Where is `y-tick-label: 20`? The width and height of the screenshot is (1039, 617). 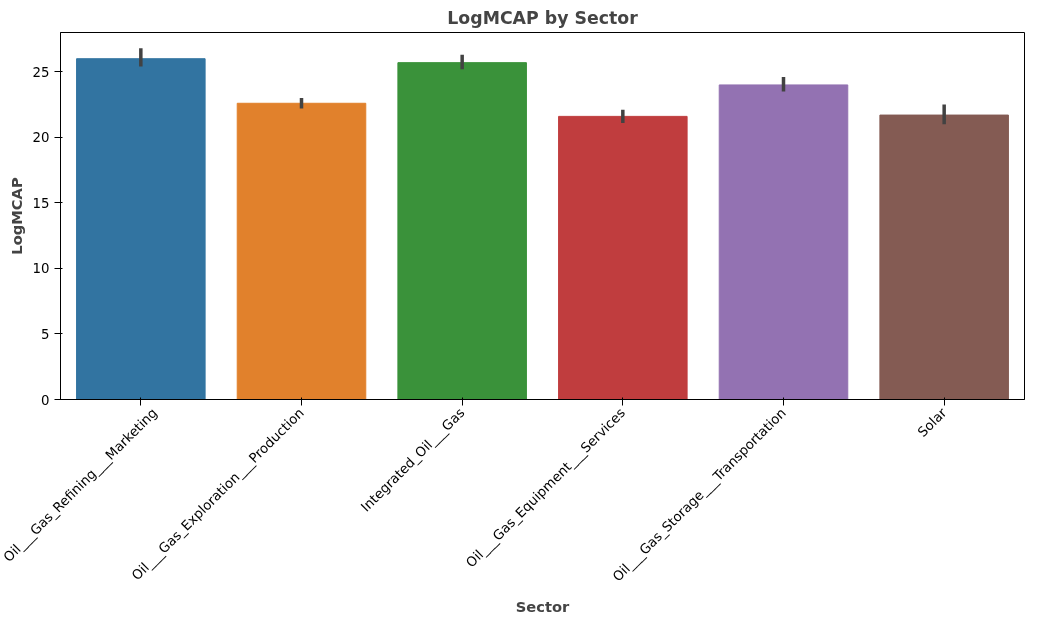
y-tick-label: 20 is located at coordinates (41, 138).